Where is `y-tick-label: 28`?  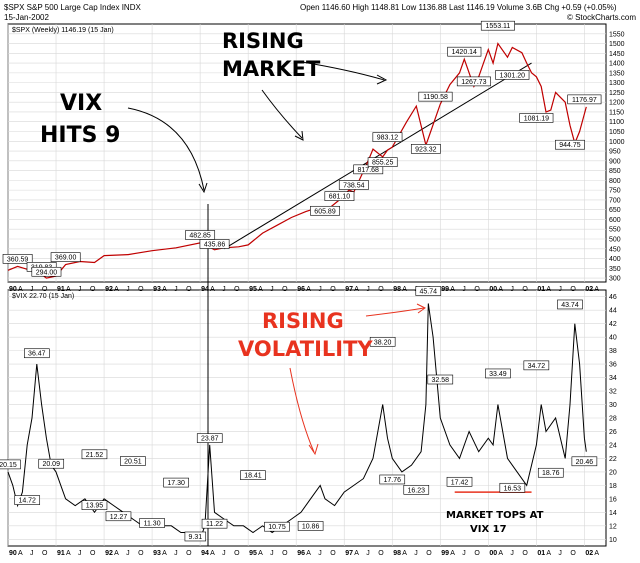 y-tick-label: 28 is located at coordinates (613, 419).